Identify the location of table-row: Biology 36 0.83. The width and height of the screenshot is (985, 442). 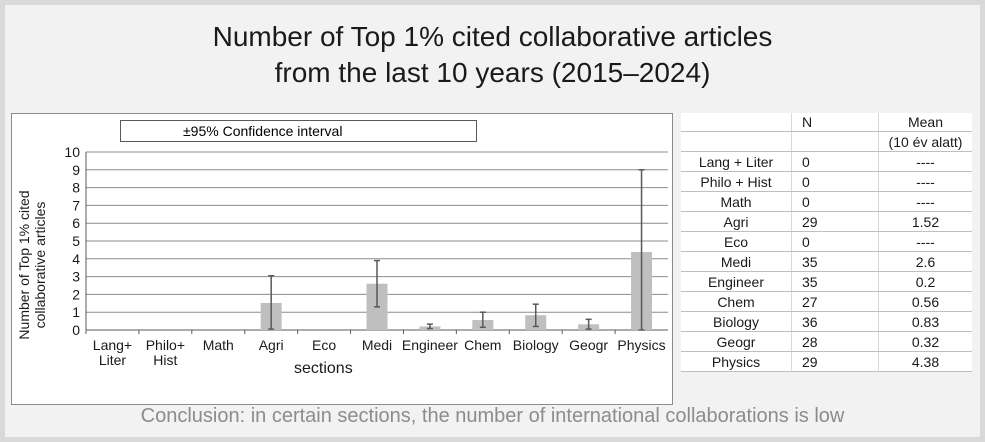
(826, 321).